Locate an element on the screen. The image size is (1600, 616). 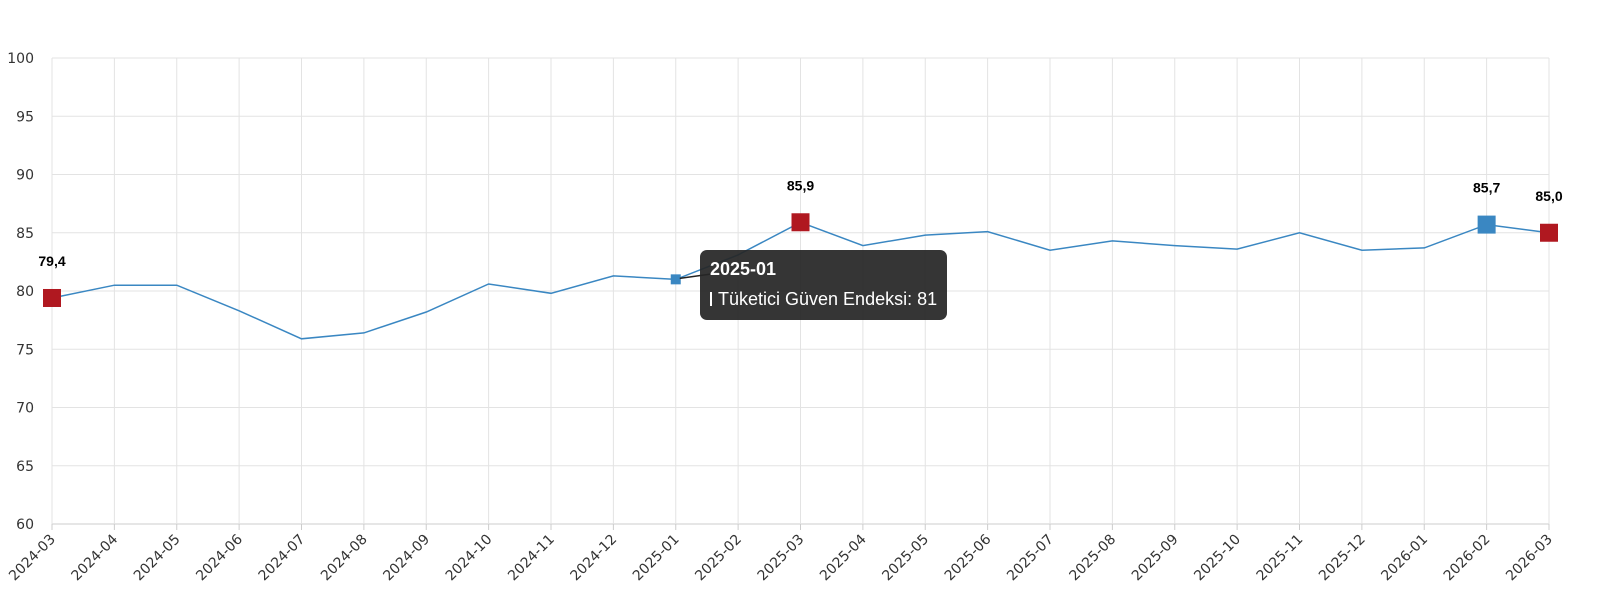
y-tick-label: 85 is located at coordinates (25, 234).